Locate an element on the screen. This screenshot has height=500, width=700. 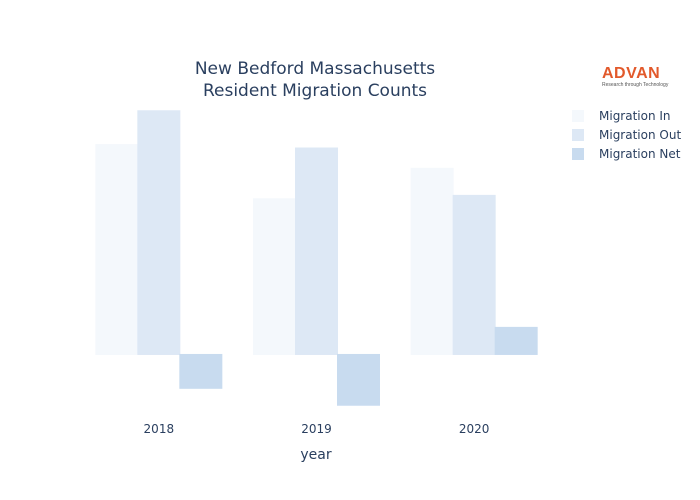
bar-migration-out-2020 is located at coordinates (474, 274).